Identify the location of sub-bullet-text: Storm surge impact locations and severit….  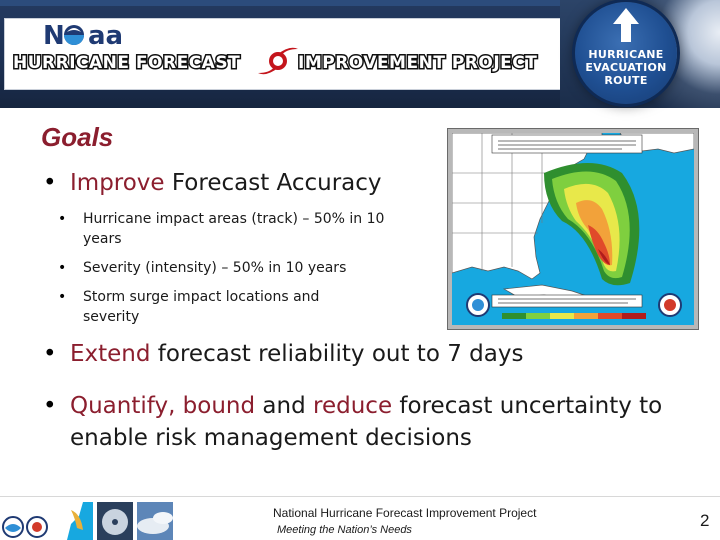
(201, 307).